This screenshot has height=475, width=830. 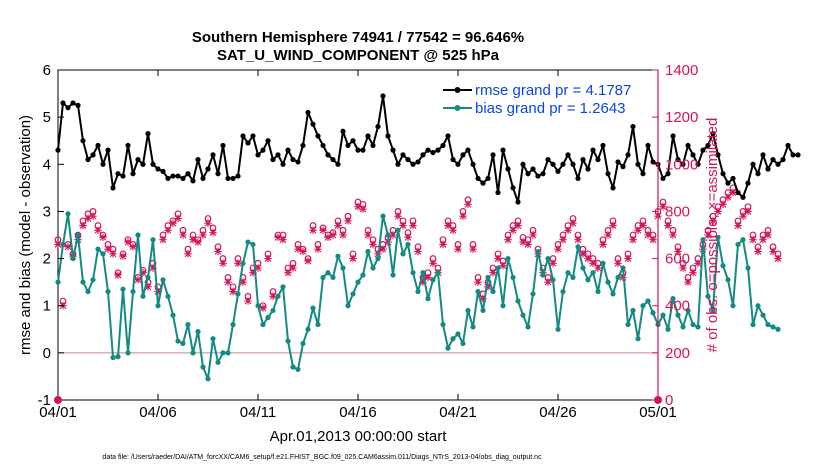 I want to click on y-tick-label: 0, so click(x=47, y=353).